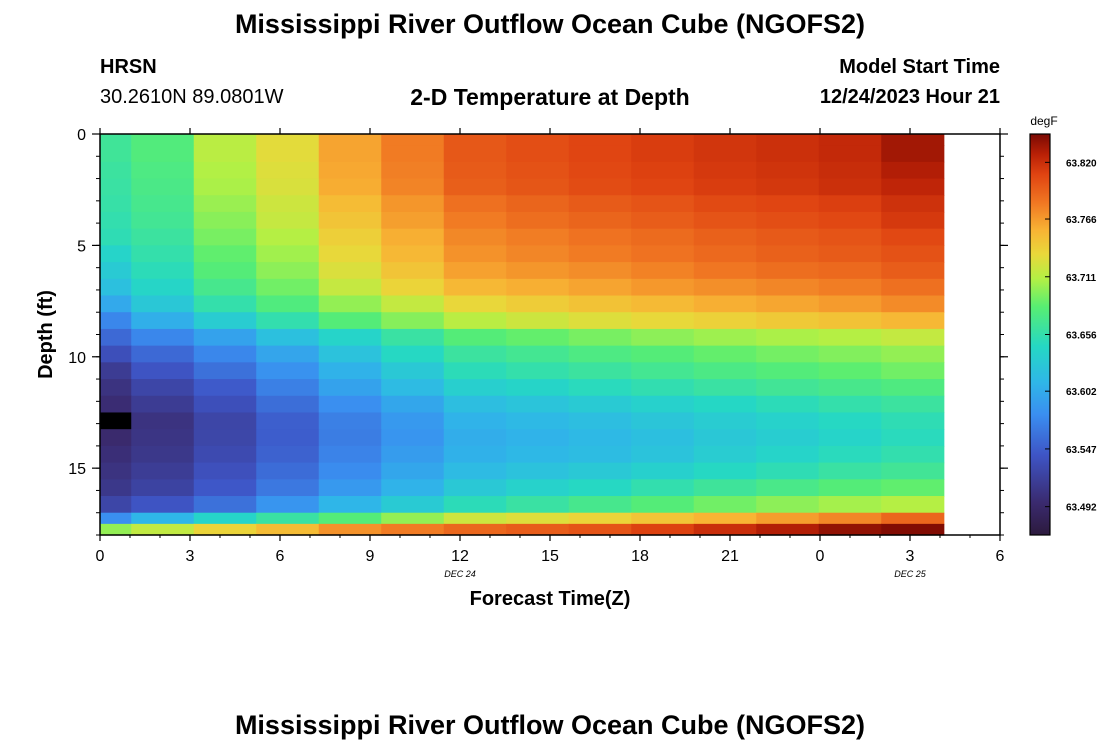  Describe the element at coordinates (1081, 220) in the screenshot. I see `colorbar-tick-label: 63.766` at that location.